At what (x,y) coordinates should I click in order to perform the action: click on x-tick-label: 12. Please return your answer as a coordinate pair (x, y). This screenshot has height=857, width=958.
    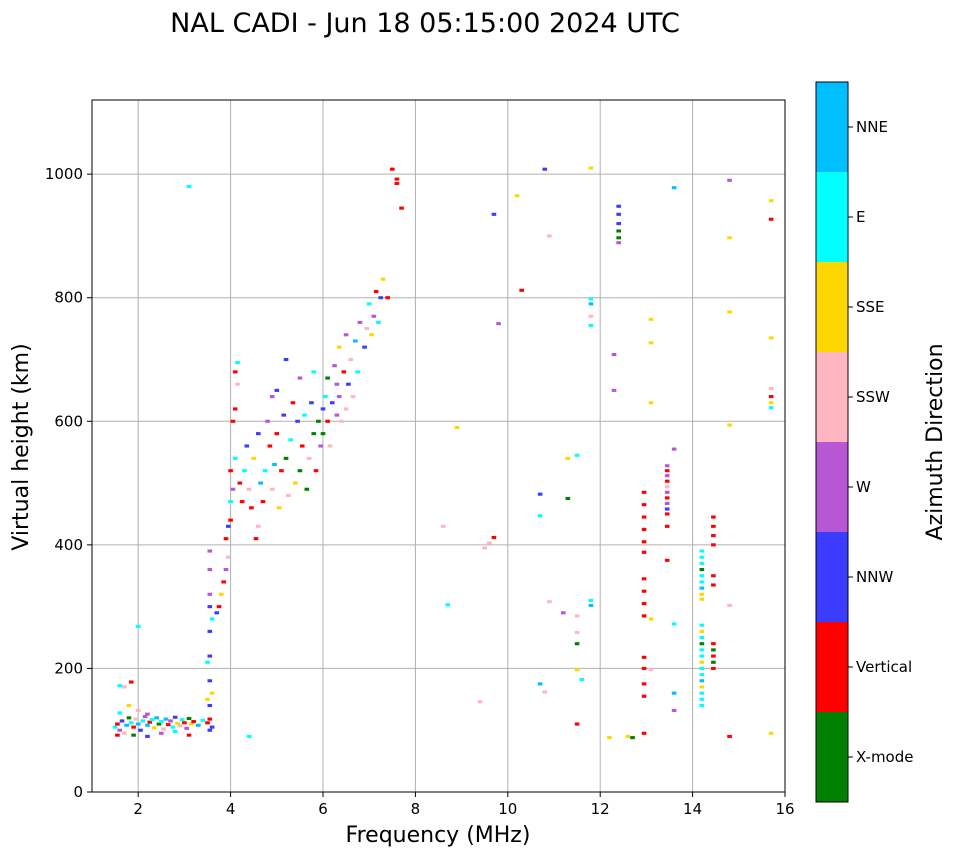
    Looking at the image, I should click on (600, 809).